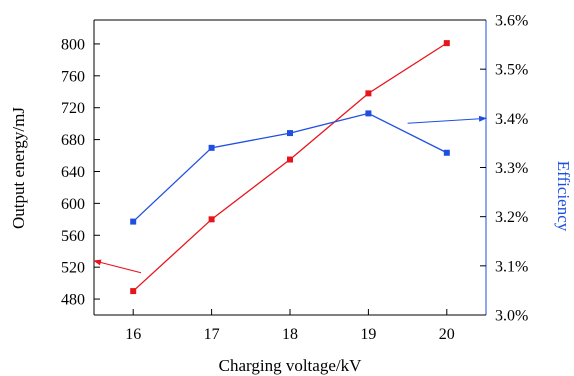 The height and width of the screenshot is (376, 574). What do you see at coordinates (117, 266) in the screenshot?
I see `left-axis-arrow` at bounding box center [117, 266].